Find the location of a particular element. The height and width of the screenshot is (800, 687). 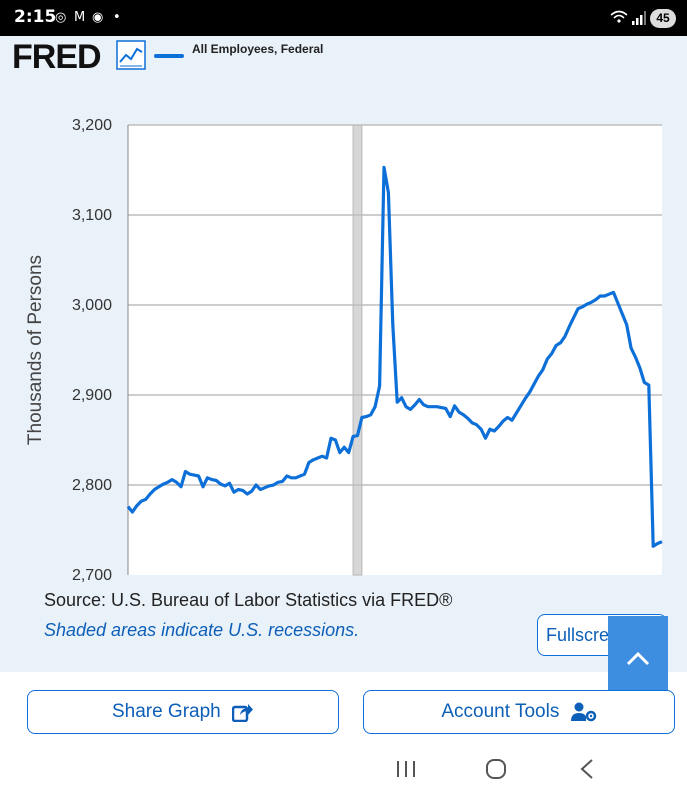

fred-logo: FRED is located at coordinates (57, 57).